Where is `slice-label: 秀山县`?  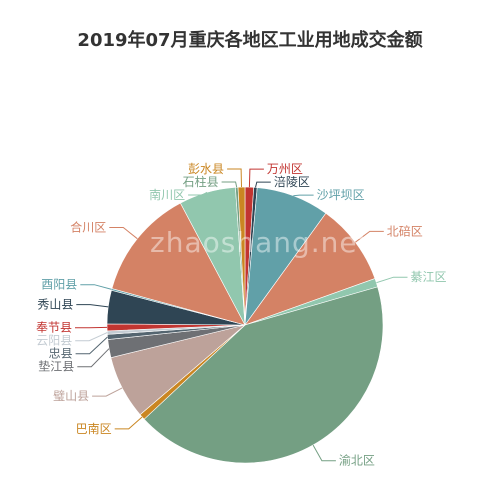
slice-label: 秀山县 is located at coordinates (55, 305).